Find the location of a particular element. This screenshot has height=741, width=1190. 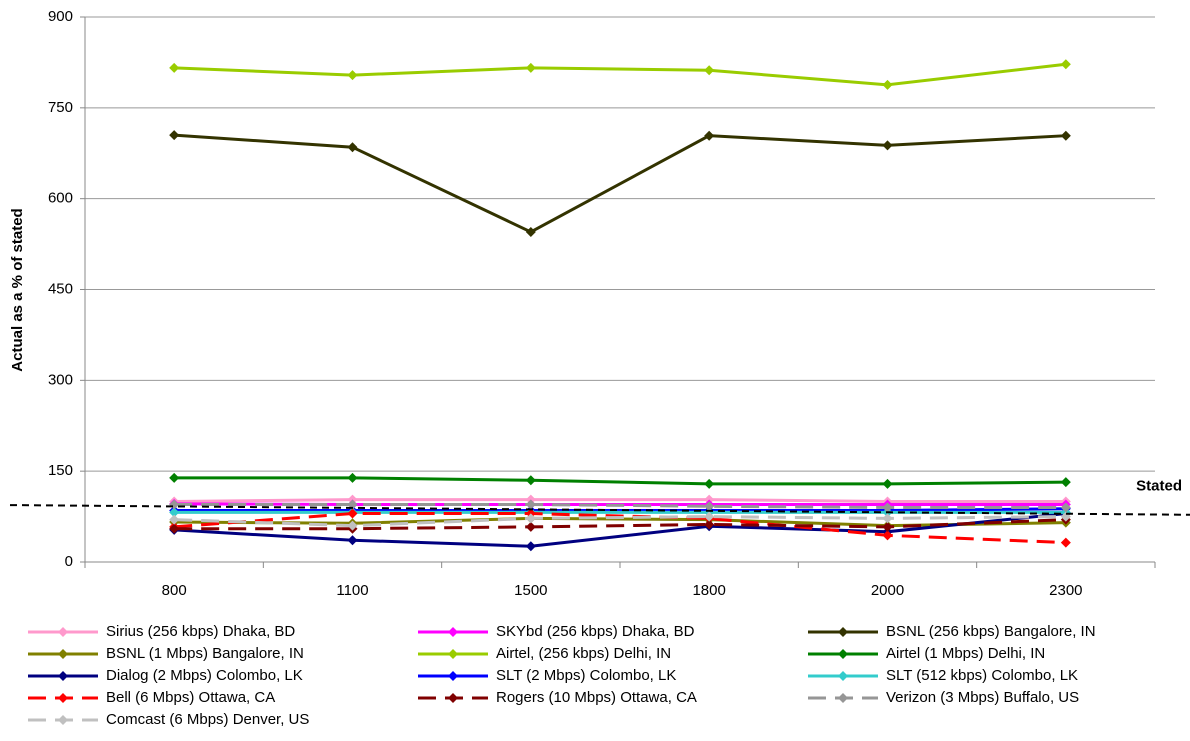

y-tick-label: 0 is located at coordinates (69, 561).